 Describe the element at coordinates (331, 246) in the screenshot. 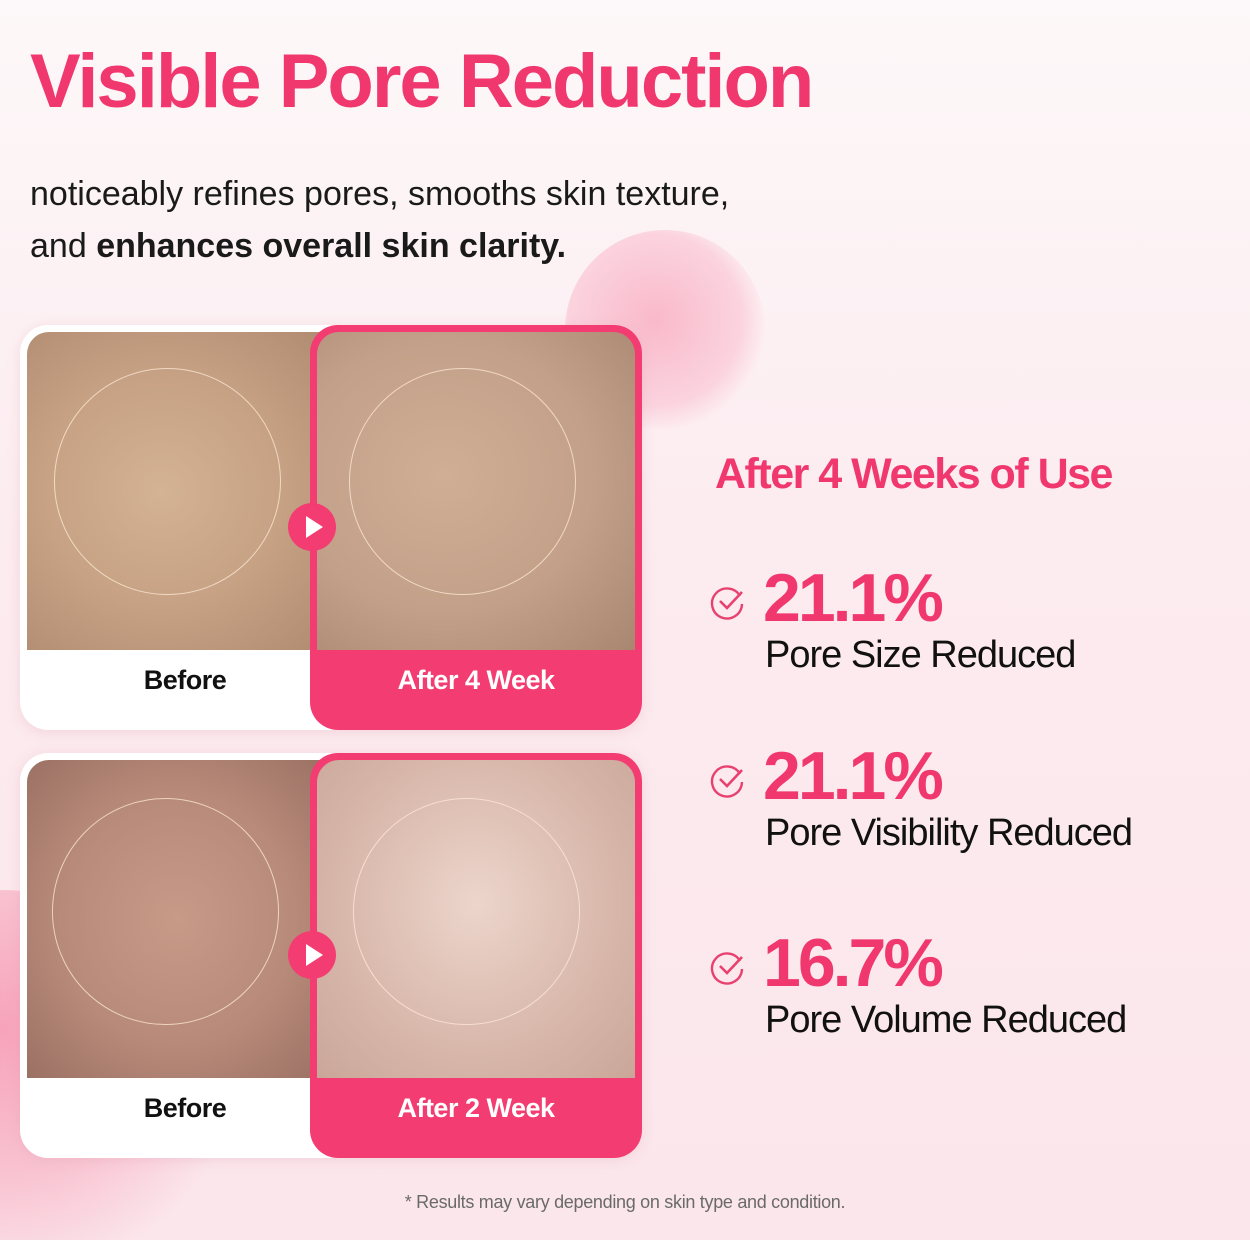

I see `subtitle-bold: enhances overall skin clarity.` at that location.